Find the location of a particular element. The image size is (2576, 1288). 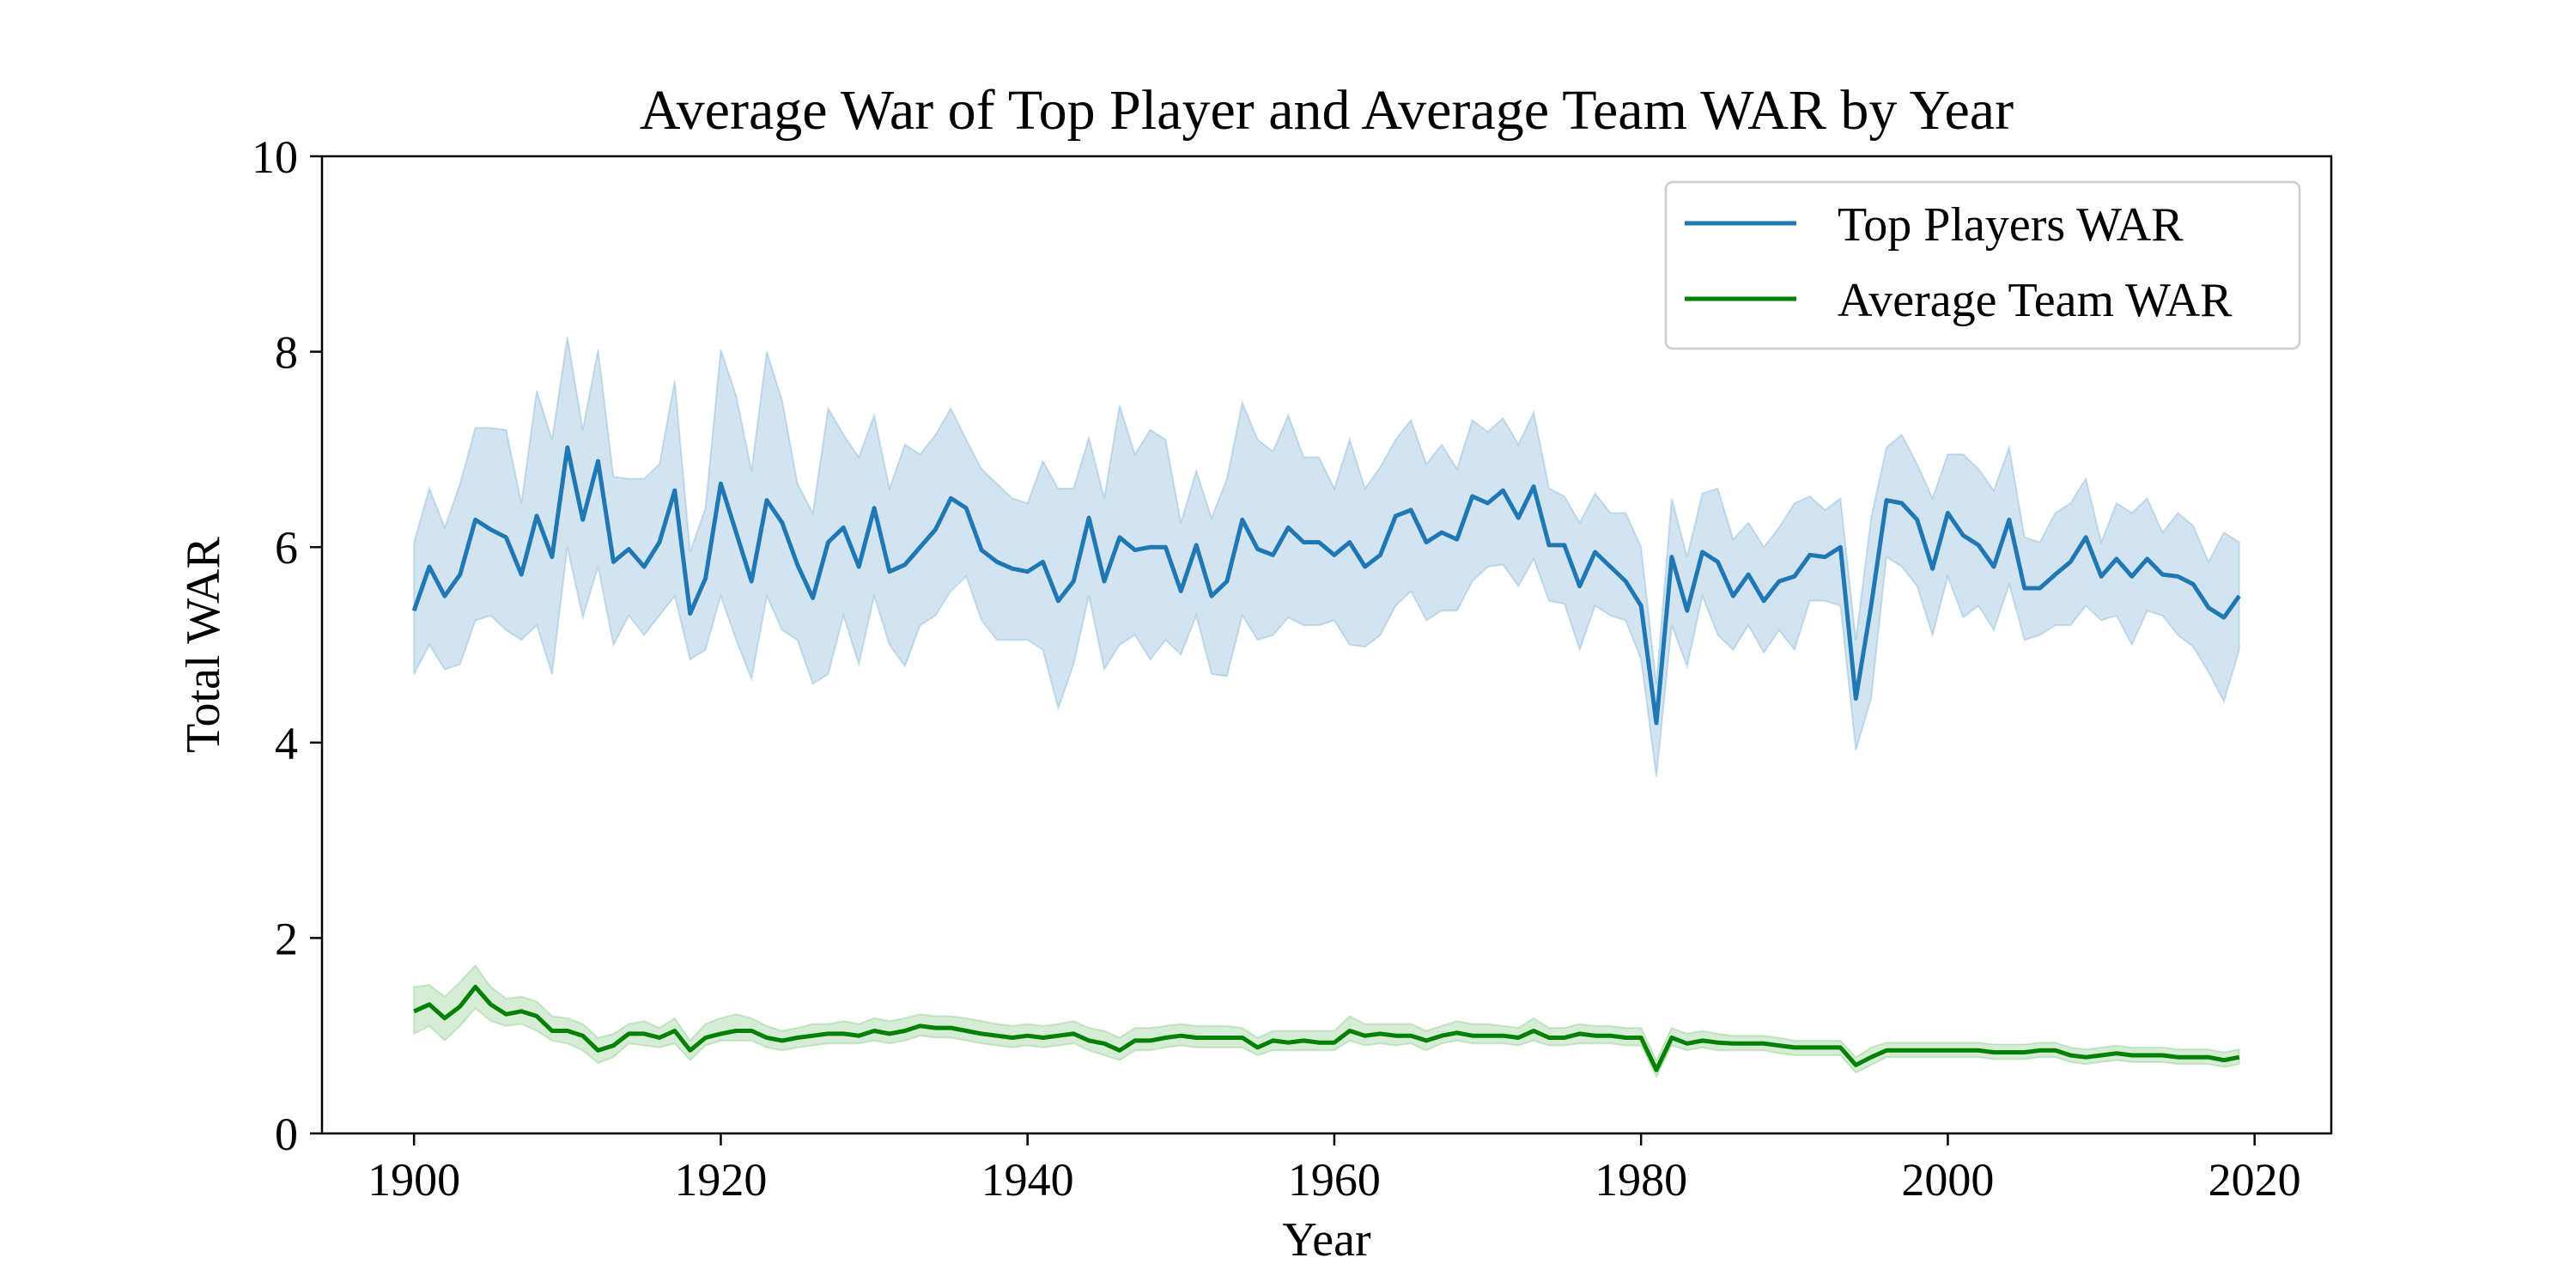

x-tick-label: 1920 is located at coordinates (720, 1180).